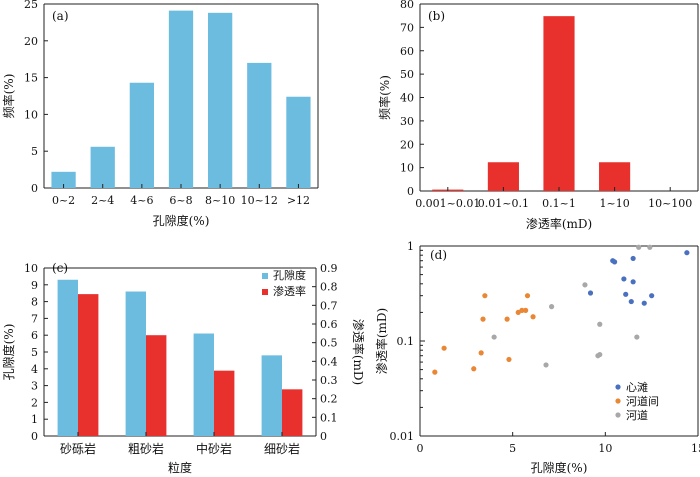 The height and width of the screenshot is (477, 700). What do you see at coordinates (220, 200) in the screenshot?
I see `panel-a-xtick-label: 8~10` at bounding box center [220, 200].